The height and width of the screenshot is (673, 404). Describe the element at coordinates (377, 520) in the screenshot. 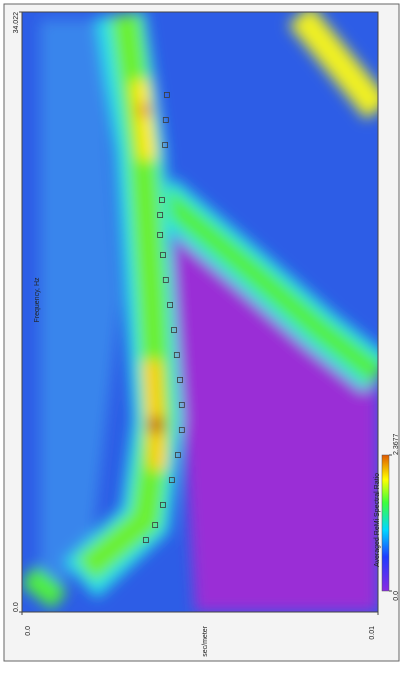

I see `colorbar-label: Averaged ReMi Spectral Ratio` at that location.